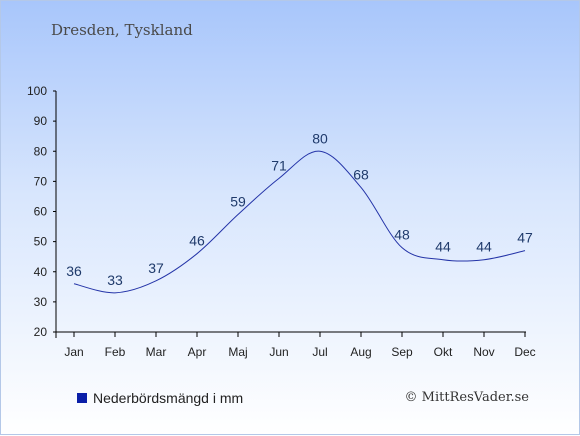 The height and width of the screenshot is (436, 580). Describe the element at coordinates (319, 352) in the screenshot. I see `x-tick-label: Jul` at that location.